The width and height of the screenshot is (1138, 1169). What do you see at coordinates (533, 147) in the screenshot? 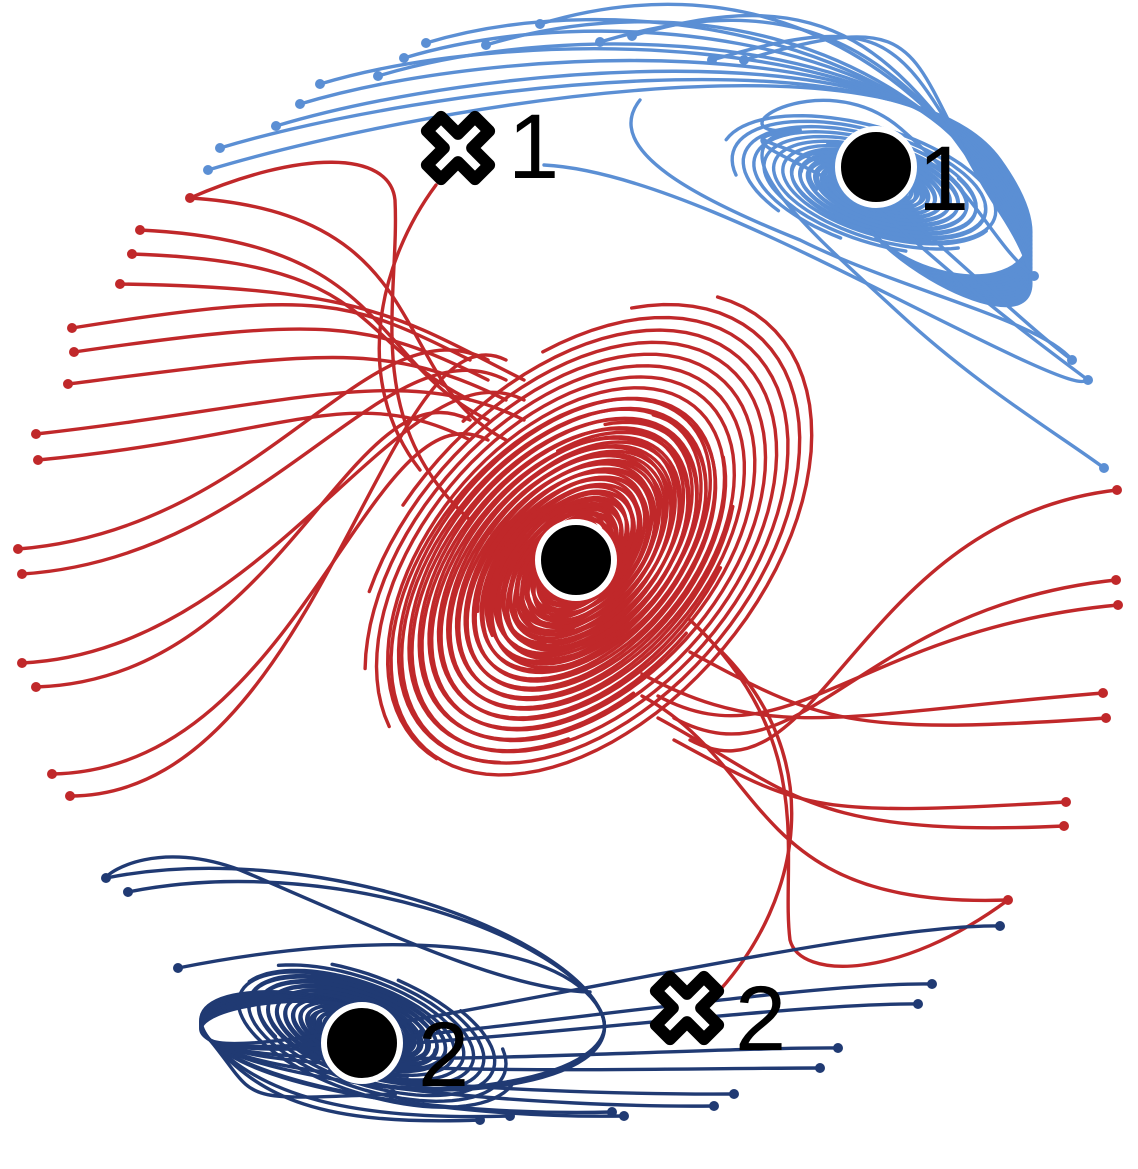
I see `saddle-1-label: 1` at bounding box center [533, 147].